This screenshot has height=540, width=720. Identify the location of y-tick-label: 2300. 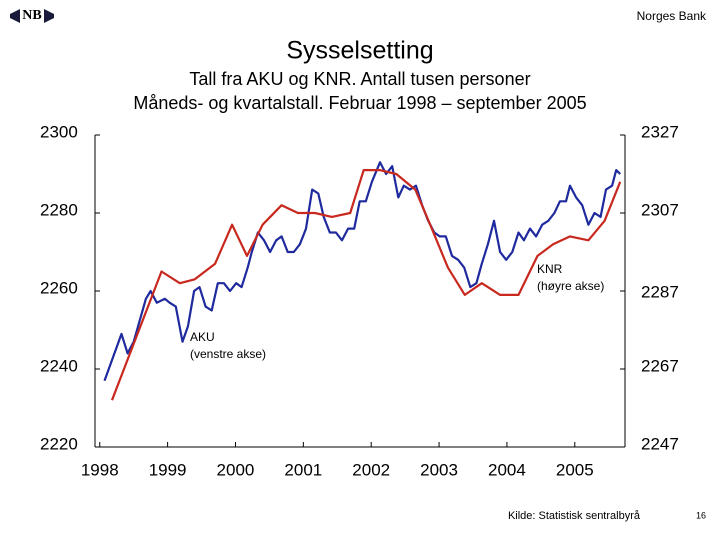
(59, 131).